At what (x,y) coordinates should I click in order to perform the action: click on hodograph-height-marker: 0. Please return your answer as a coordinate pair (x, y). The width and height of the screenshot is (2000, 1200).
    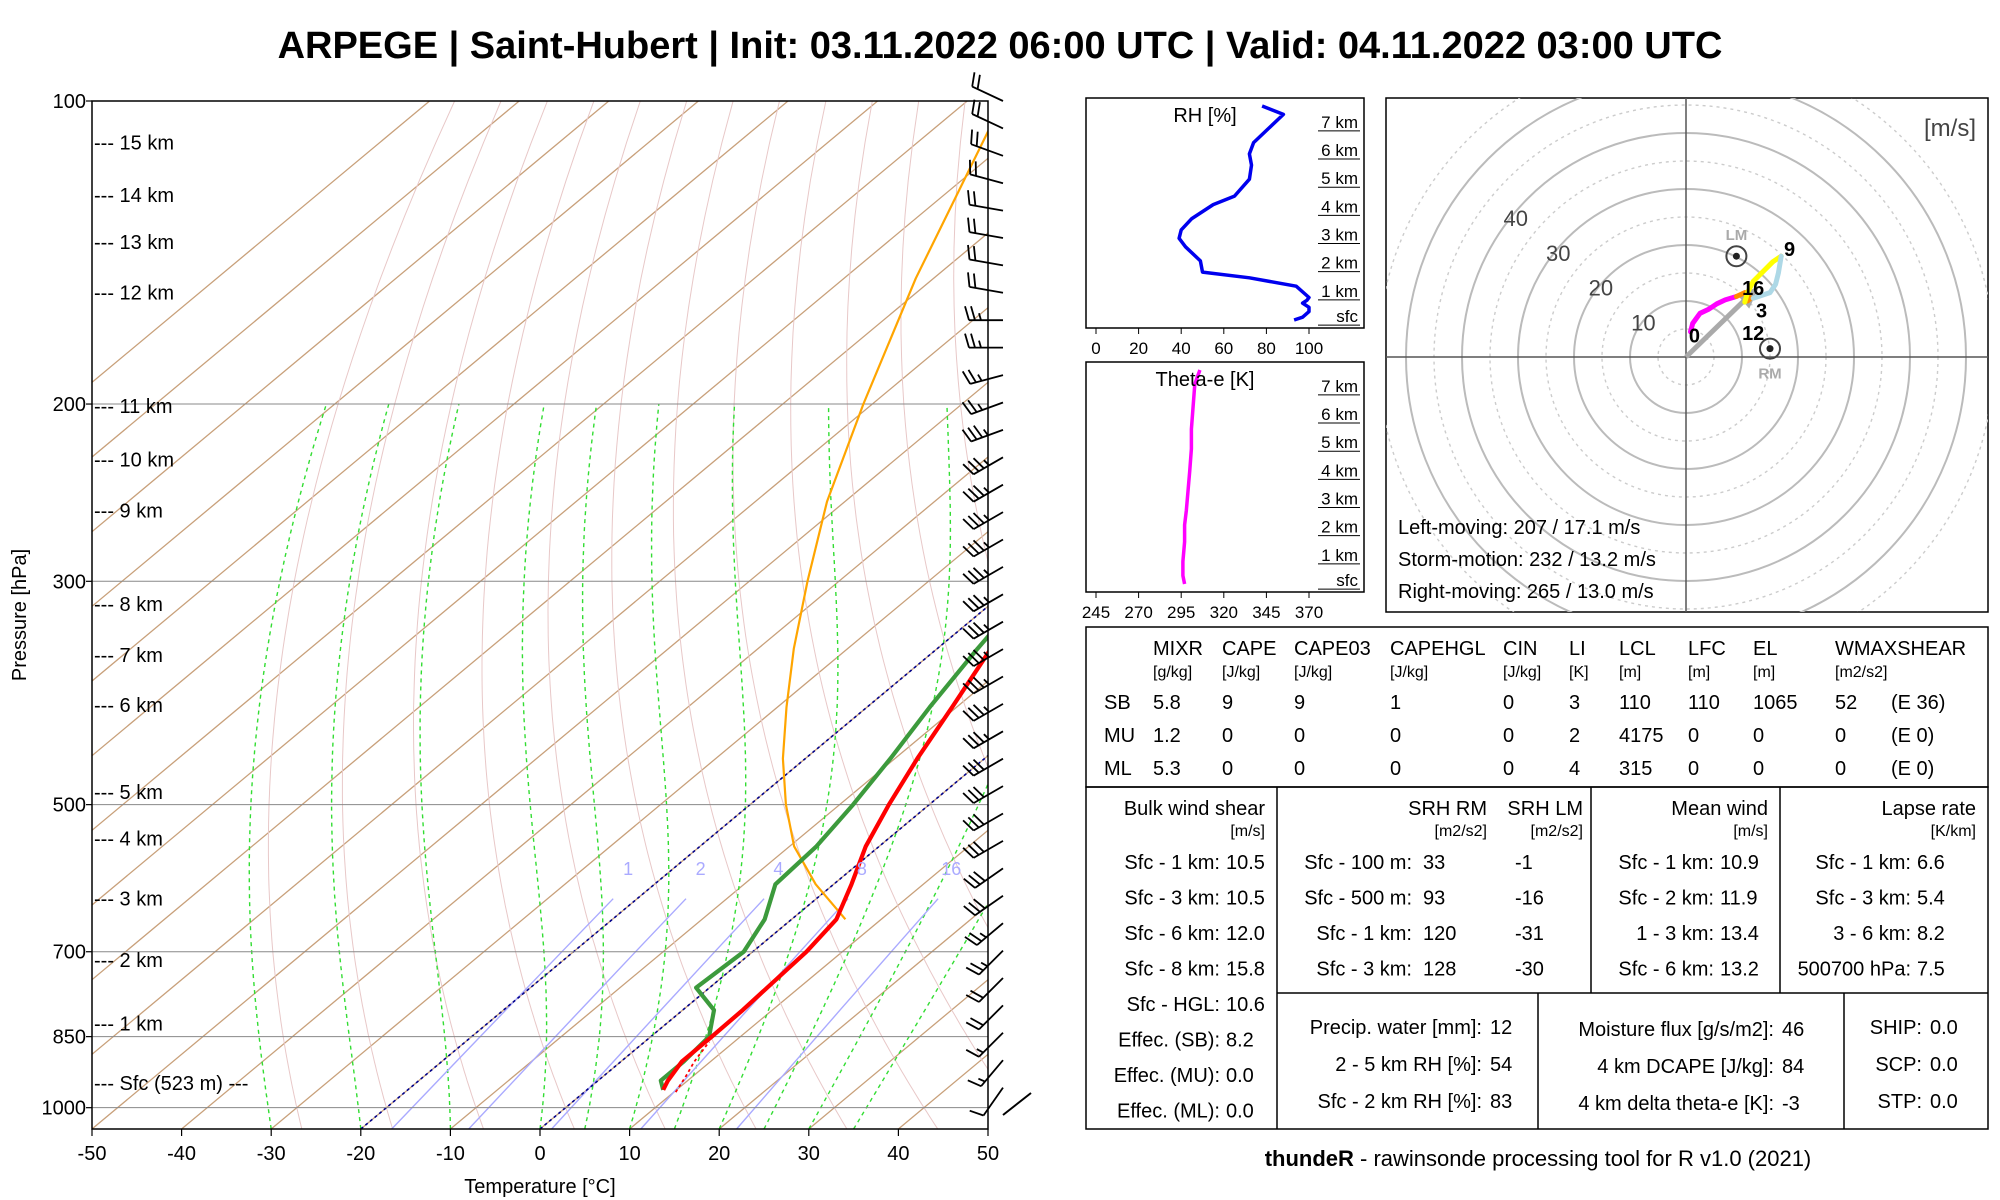
    Looking at the image, I should click on (1694, 337).